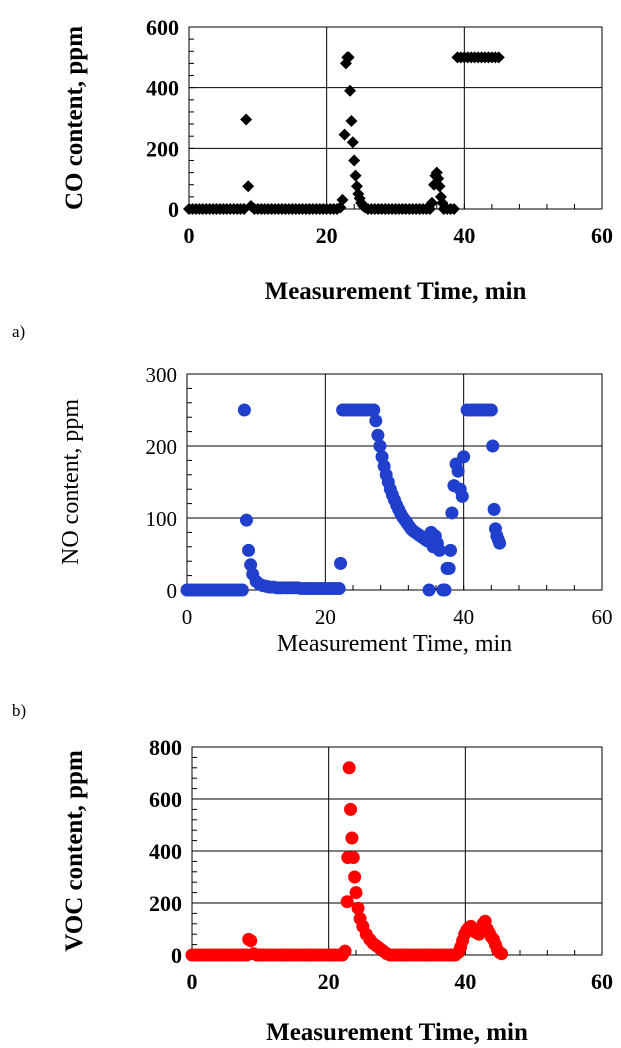 Image resolution: width=621 pixels, height=1048 pixels. Describe the element at coordinates (71, 482) in the screenshot. I see `y-axis-label: NO content, ppm` at that location.